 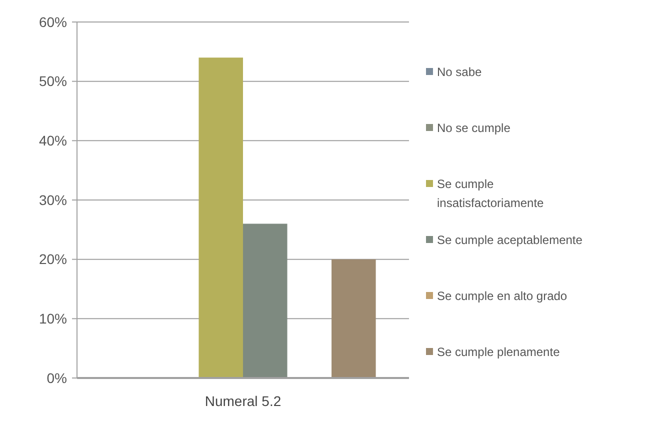 What do you see at coordinates (502, 296) in the screenshot?
I see `legend-label: Se cumple en alto grado` at bounding box center [502, 296].